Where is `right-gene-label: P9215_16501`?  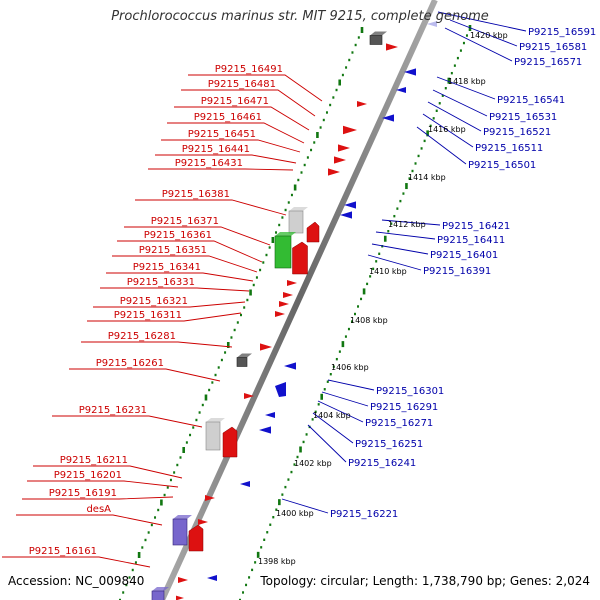 right-gene-label: P9215_16501 is located at coordinates (502, 165).